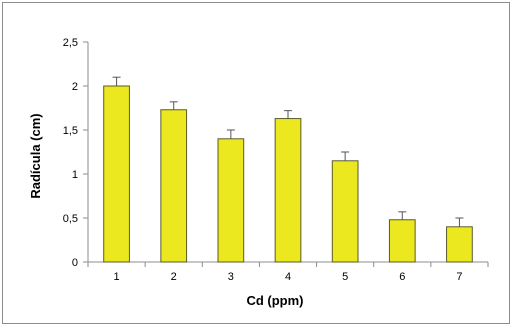 The height and width of the screenshot is (328, 514). I want to click on x-tick-label: 5, so click(345, 277).